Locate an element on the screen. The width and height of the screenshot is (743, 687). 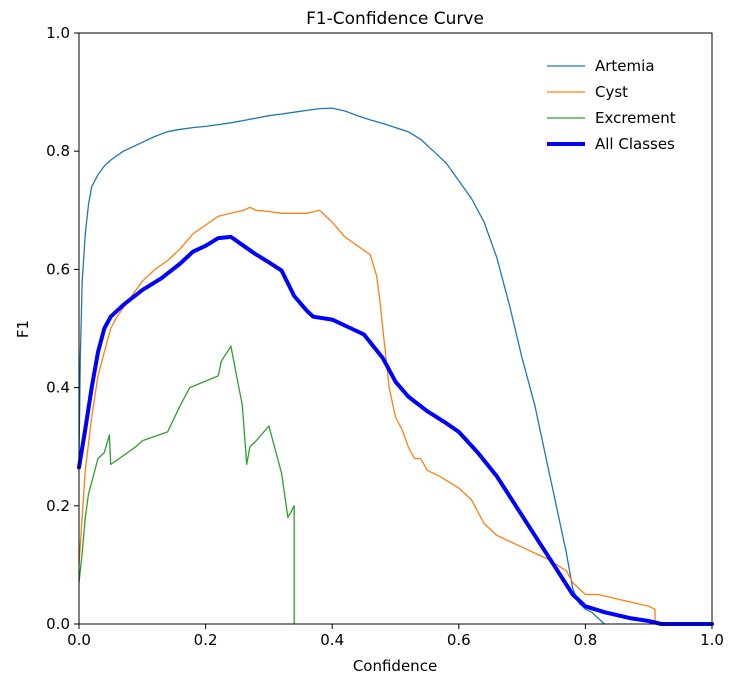
chart-title: F1-Confidence Curve is located at coordinates (395, 19).